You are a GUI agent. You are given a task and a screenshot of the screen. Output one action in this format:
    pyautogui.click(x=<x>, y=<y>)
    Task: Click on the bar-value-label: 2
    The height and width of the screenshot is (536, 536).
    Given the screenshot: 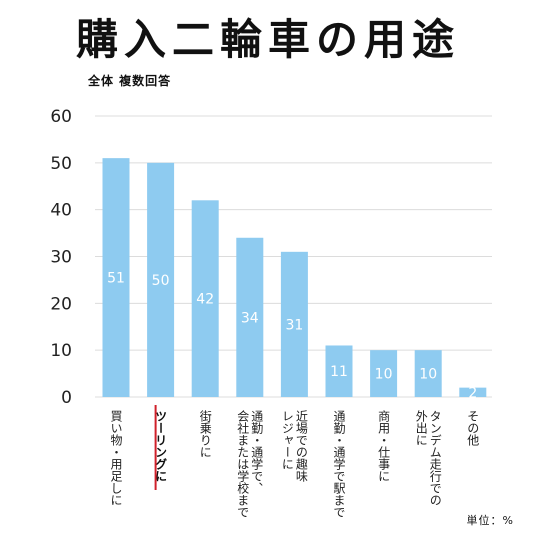 What is the action you would take?
    pyautogui.click(x=472, y=393)
    